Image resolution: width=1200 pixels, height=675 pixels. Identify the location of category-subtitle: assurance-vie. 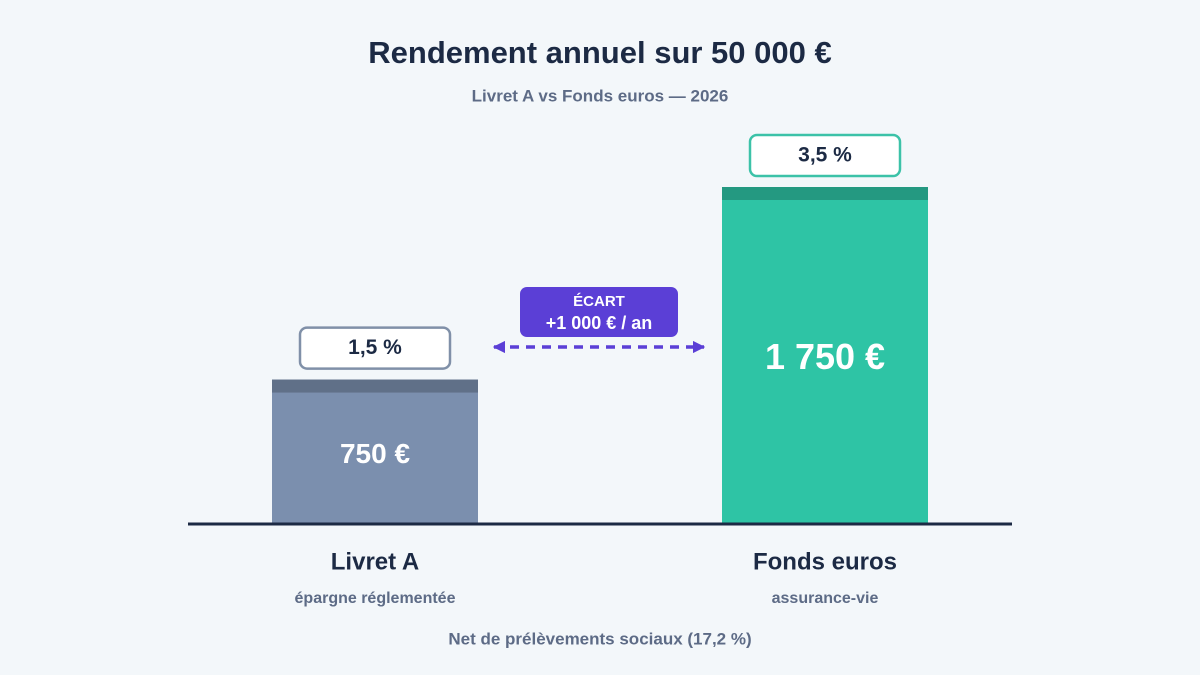
(825, 598).